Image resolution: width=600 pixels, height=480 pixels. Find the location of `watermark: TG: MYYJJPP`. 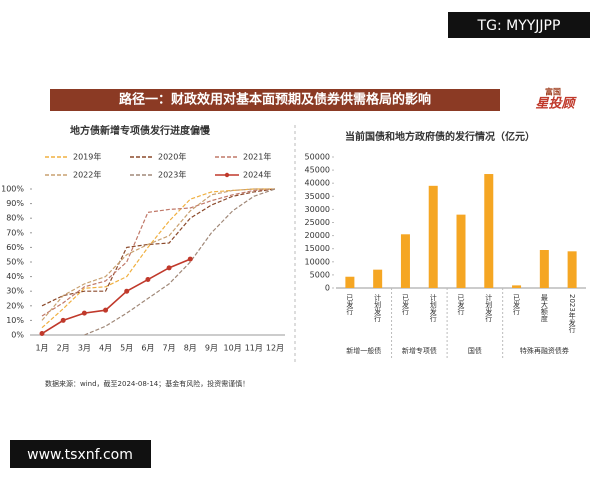

watermark: TG: MYYJJPP is located at coordinates (519, 26).